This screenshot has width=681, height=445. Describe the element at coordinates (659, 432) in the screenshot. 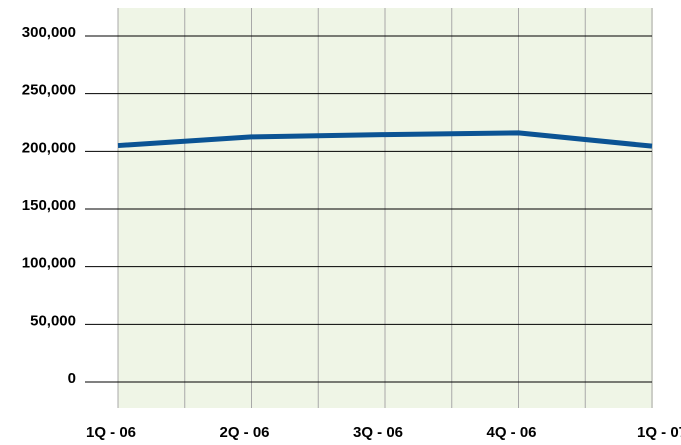

I see `x-tick-label: 1Q - 07` at that location.